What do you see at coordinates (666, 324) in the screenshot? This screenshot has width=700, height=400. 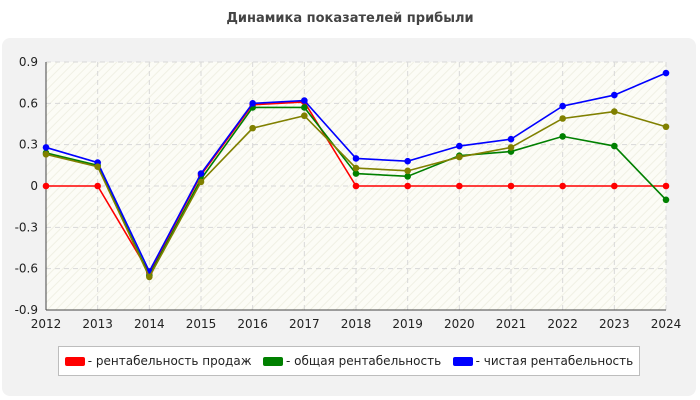 I see `x-tick-label: 2024` at bounding box center [666, 324].